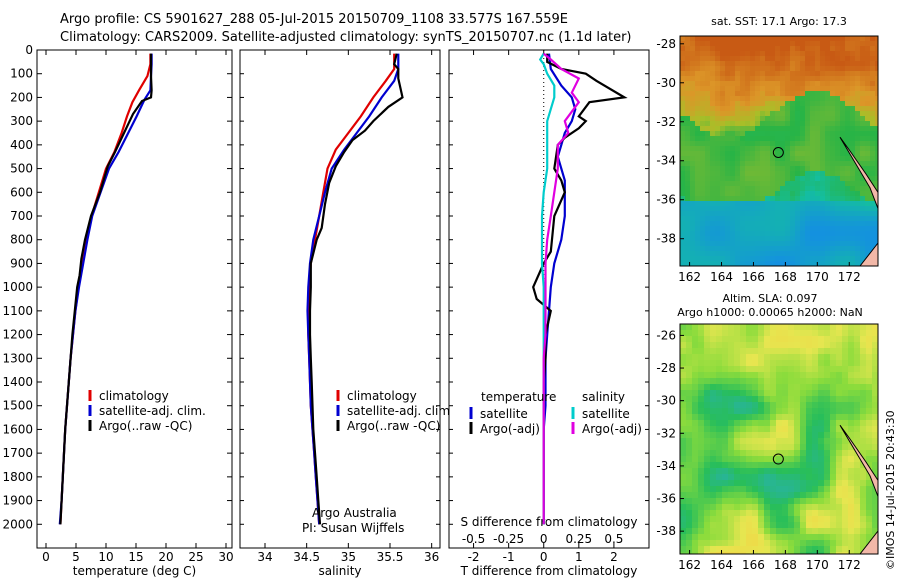 The image size is (900, 580). Describe the element at coordinates (858, 172) in the screenshot. I see `land-shape` at that location.